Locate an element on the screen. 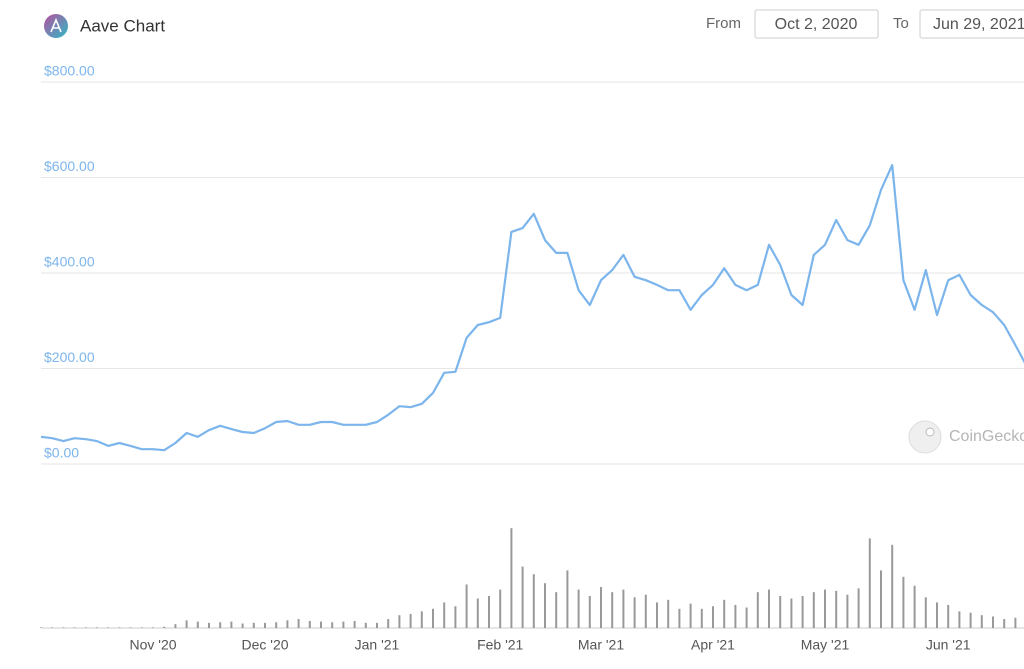 The width and height of the screenshot is (1024, 669). watermark: CoinGecko is located at coordinates (966, 437).